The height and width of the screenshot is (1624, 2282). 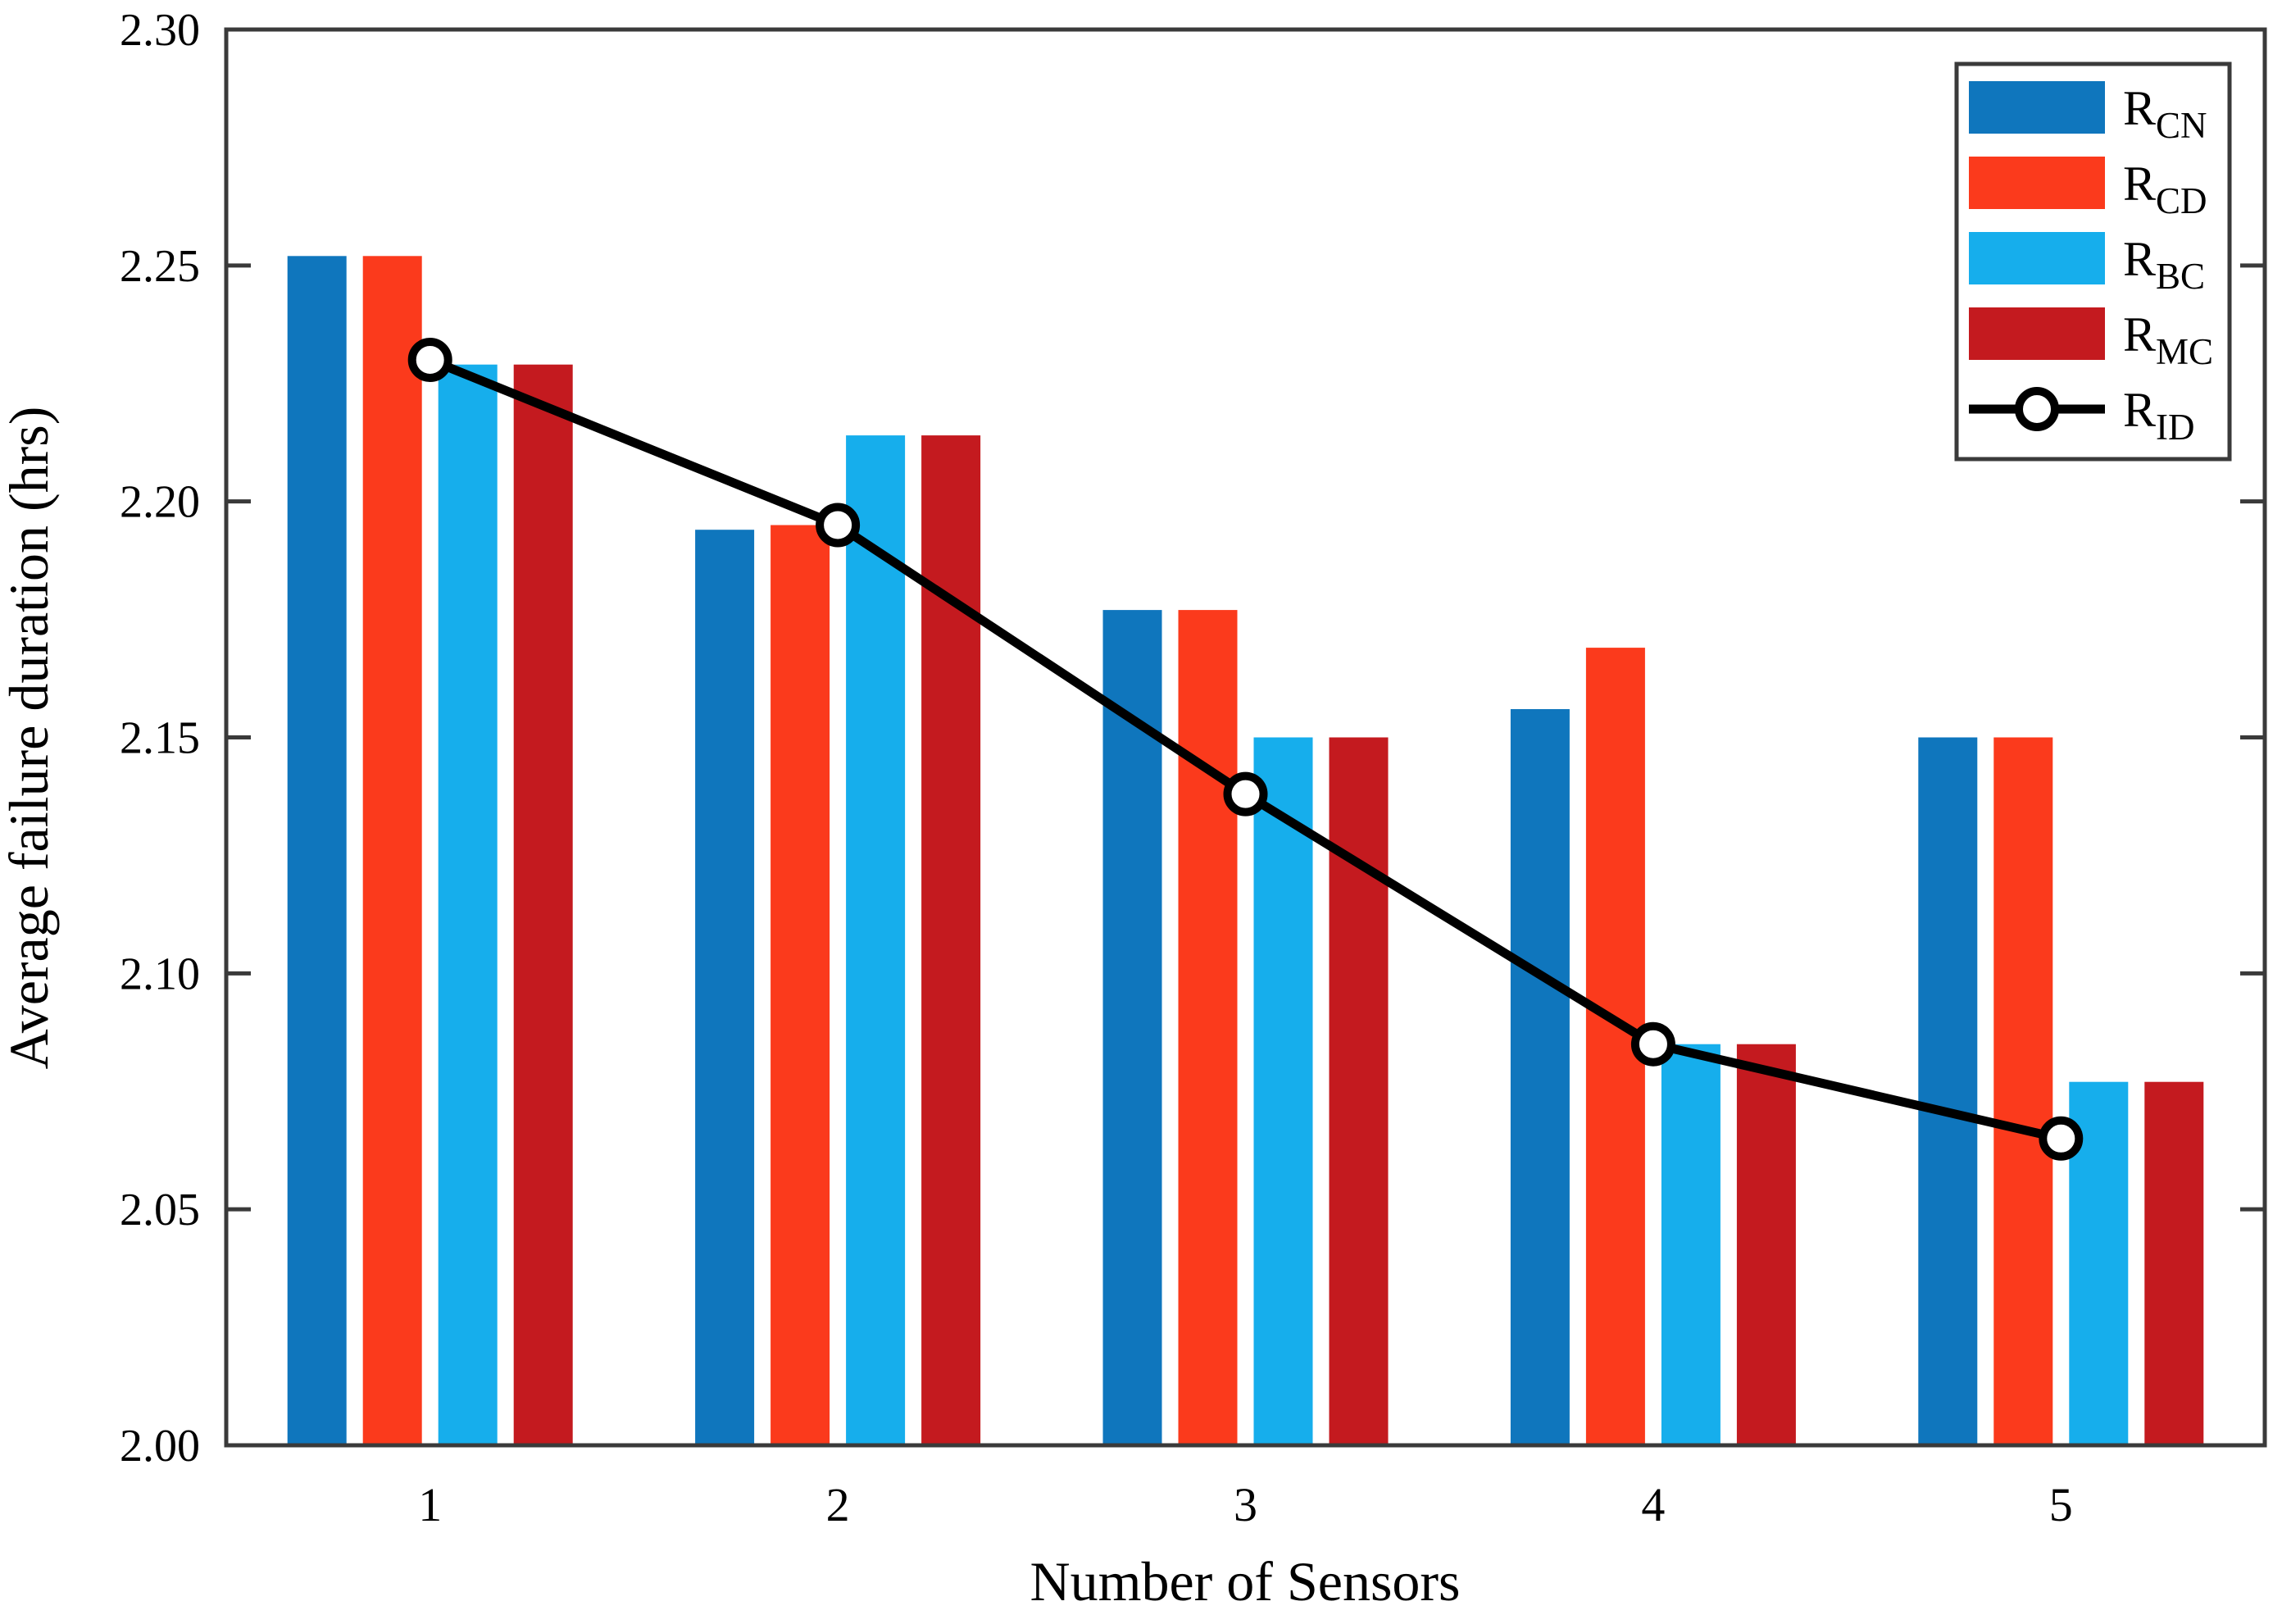 I want to click on x-tick-label-4: 4, so click(x=1653, y=1504).